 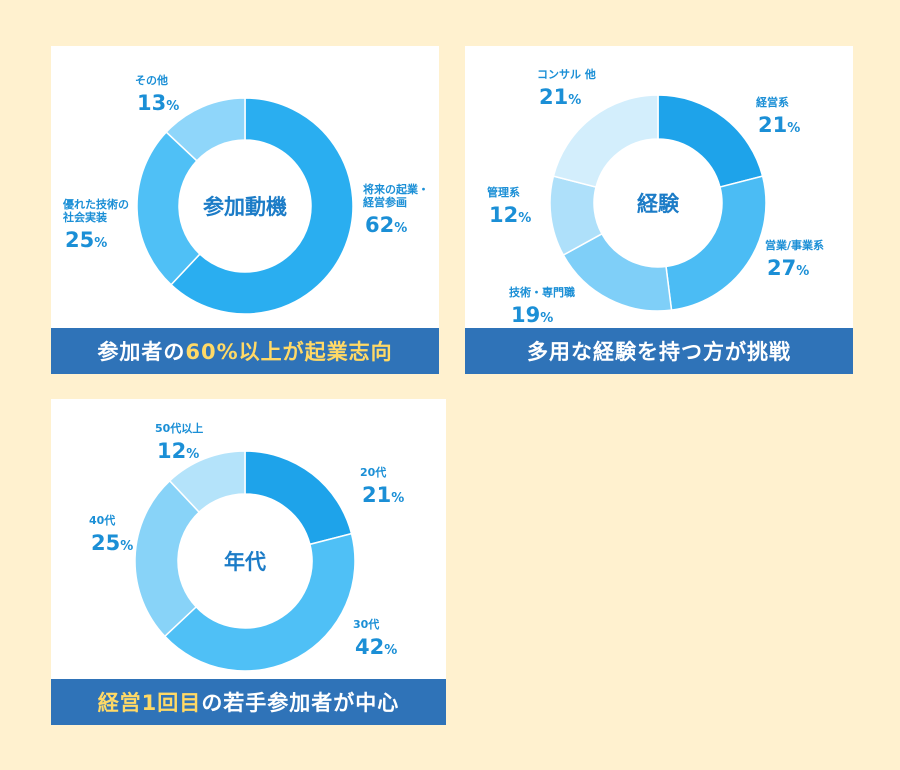 I want to click on slice-label-text: 優れた技術の, so click(x=95, y=204).